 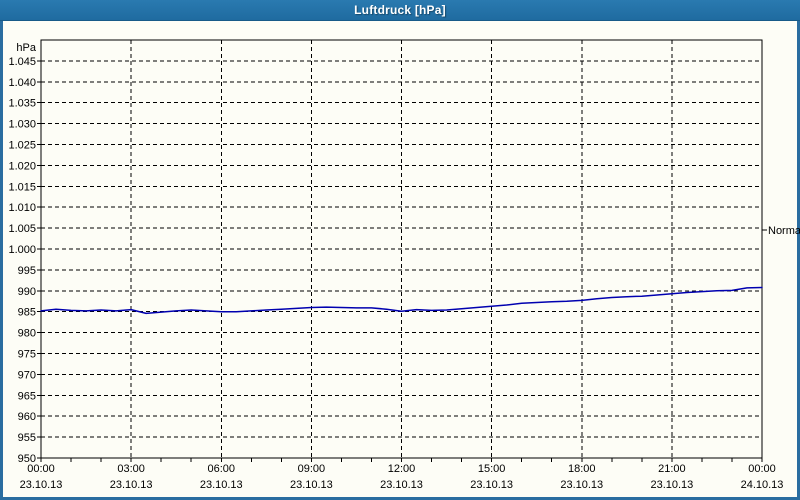 I want to click on x-tick-time-label: 15:00, so click(x=492, y=469).